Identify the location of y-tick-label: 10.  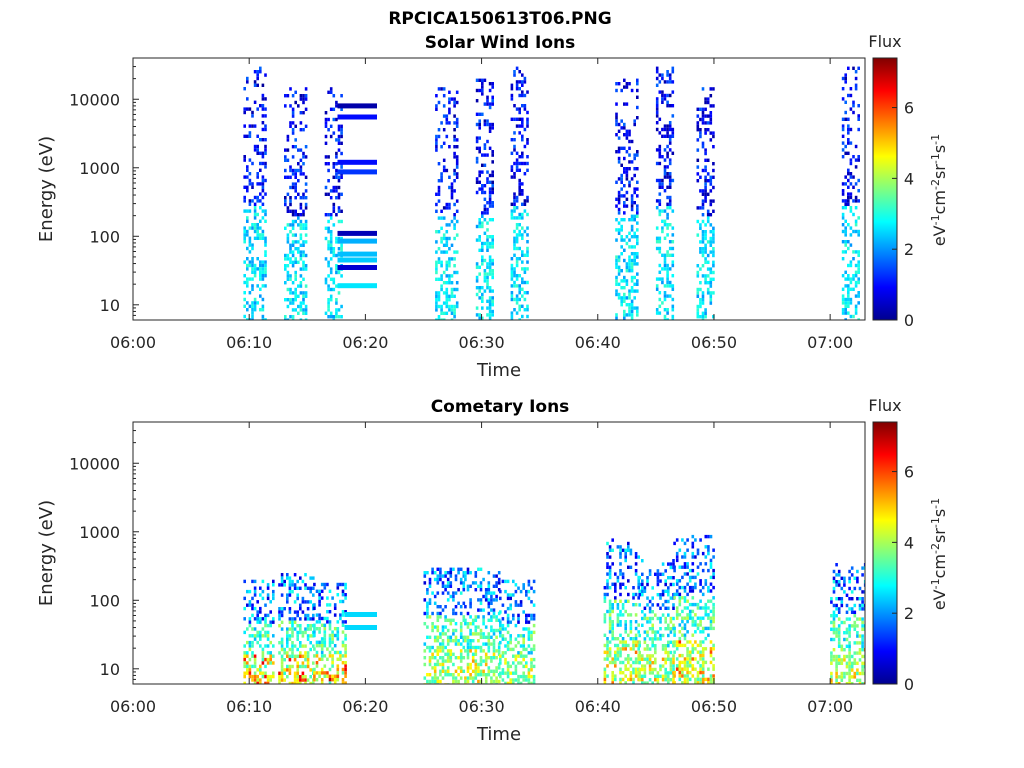
(110, 305).